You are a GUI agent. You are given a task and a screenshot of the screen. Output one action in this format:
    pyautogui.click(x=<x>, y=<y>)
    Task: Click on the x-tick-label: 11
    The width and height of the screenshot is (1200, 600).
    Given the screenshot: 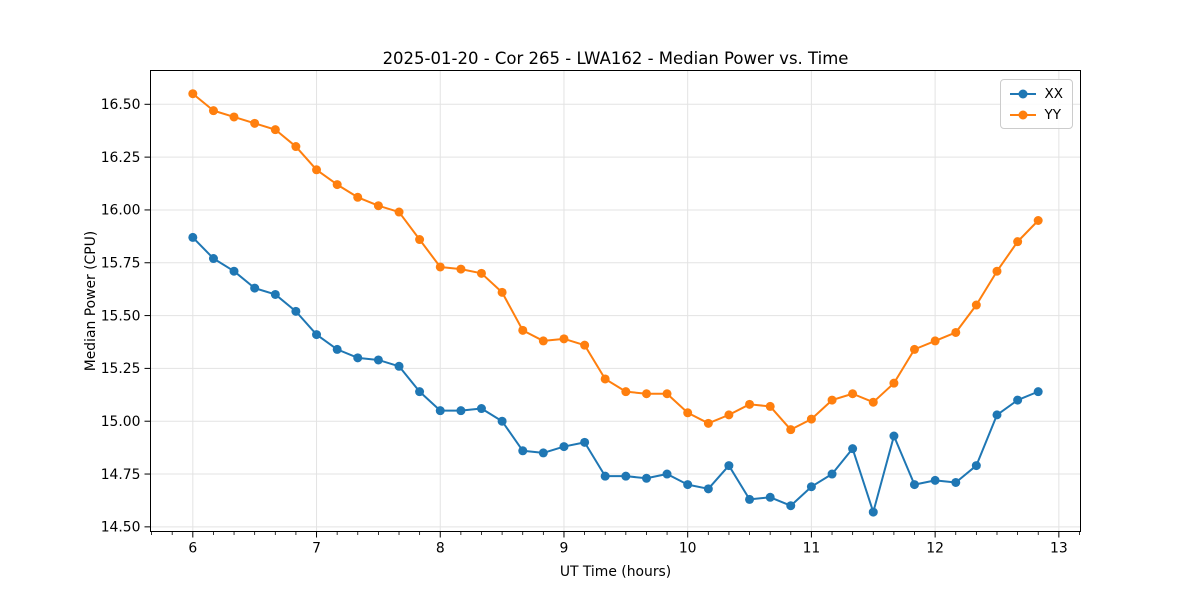 What is the action you would take?
    pyautogui.click(x=812, y=549)
    